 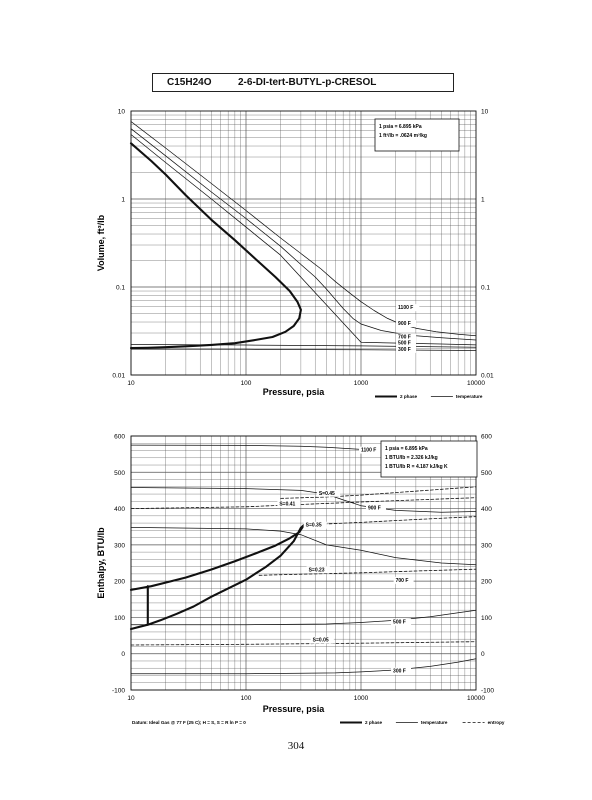 What do you see at coordinates (189, 82) in the screenshot?
I see `chemical-formula: C15H24O` at bounding box center [189, 82].